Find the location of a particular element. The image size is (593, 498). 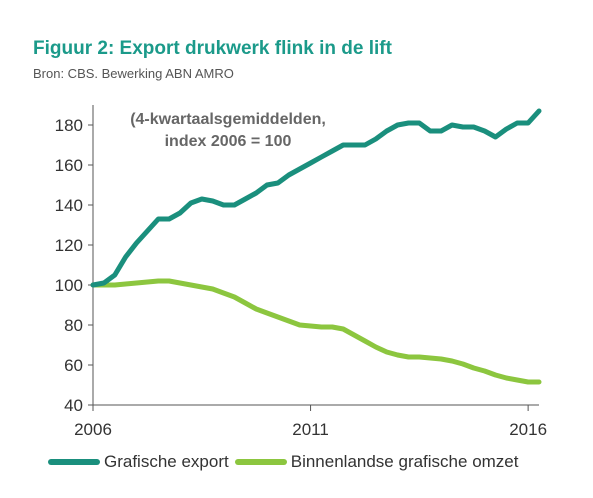

y-axis-ticks: 40 60 80 100 120 140 160 180 is located at coordinates (74, 265).